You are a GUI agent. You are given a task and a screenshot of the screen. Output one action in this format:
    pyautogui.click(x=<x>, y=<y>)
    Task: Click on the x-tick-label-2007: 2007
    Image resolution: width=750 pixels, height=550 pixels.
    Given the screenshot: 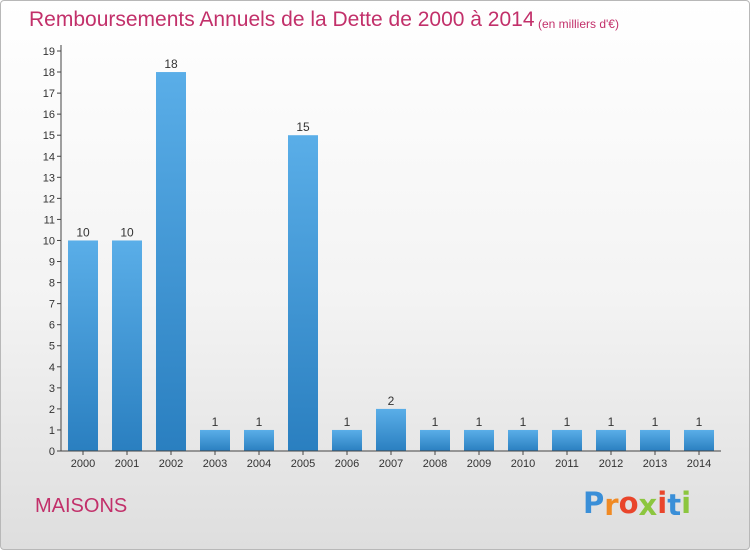 What is the action you would take?
    pyautogui.click(x=391, y=464)
    